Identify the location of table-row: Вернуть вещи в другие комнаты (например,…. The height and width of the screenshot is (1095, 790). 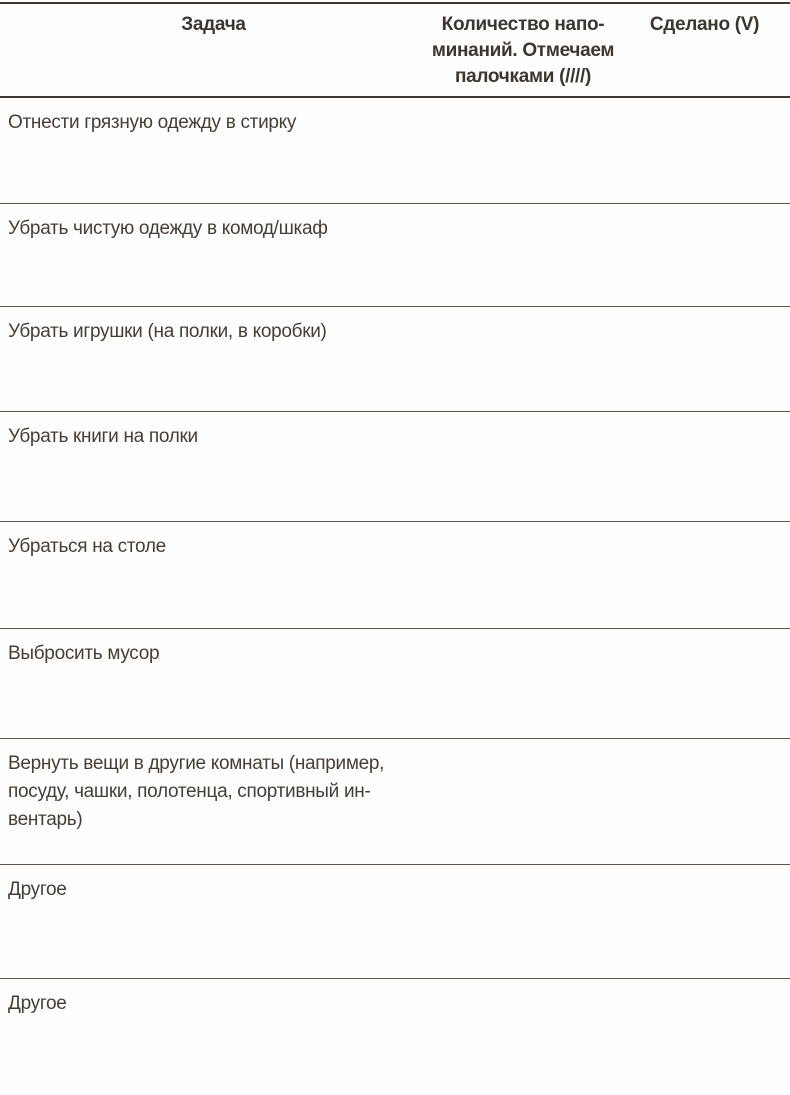
(395, 801).